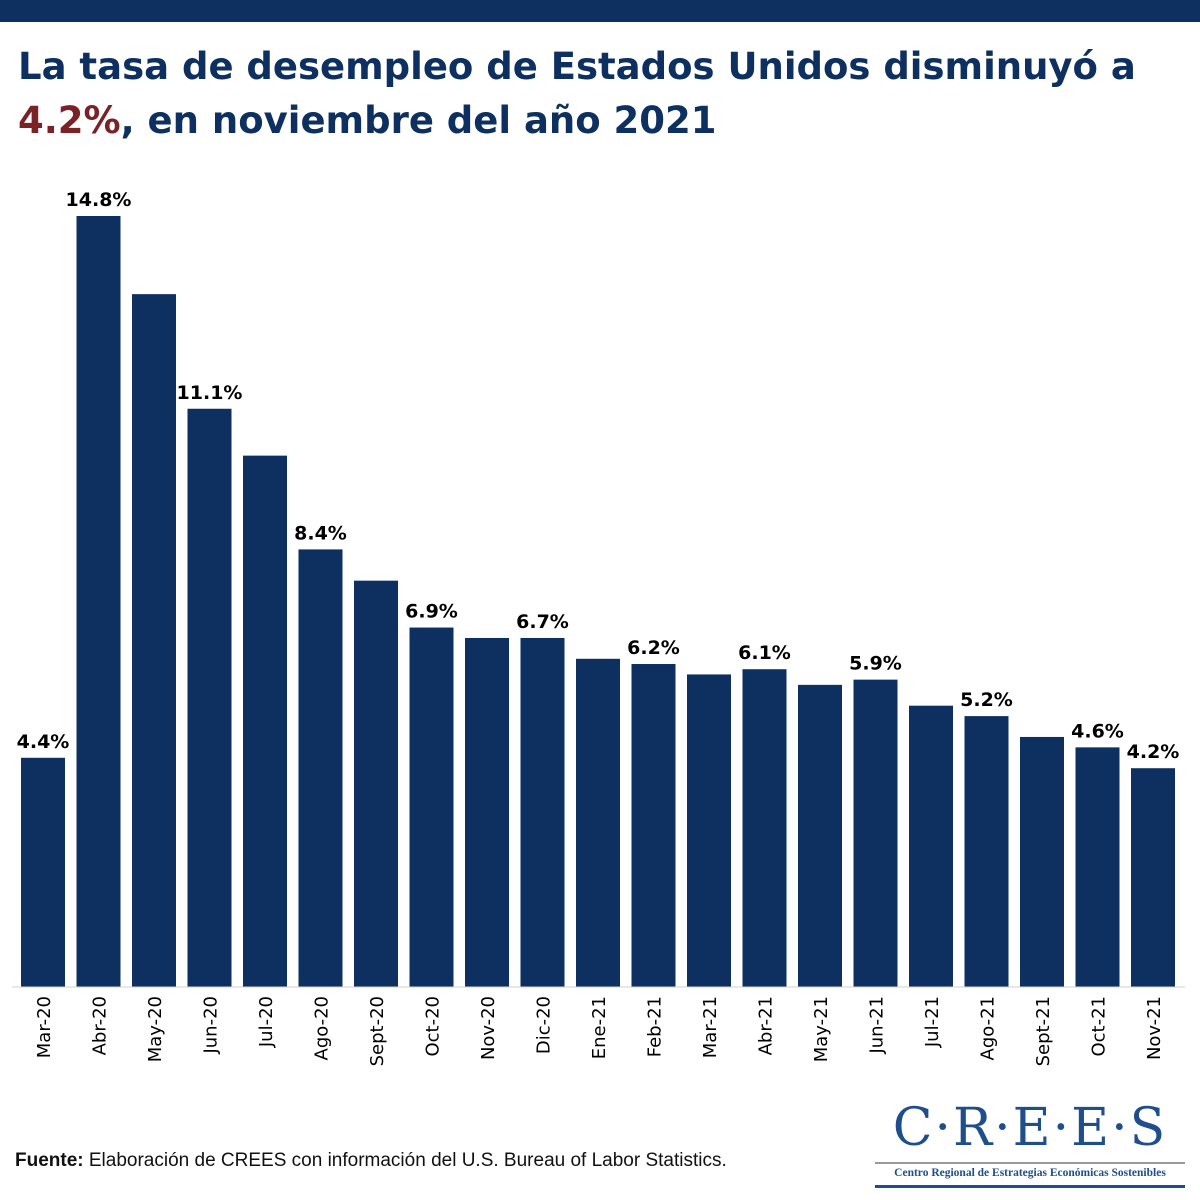 The image size is (1200, 1200). What do you see at coordinates (69, 120) in the screenshot?
I see `title-highlight-value: 4.2%` at bounding box center [69, 120].